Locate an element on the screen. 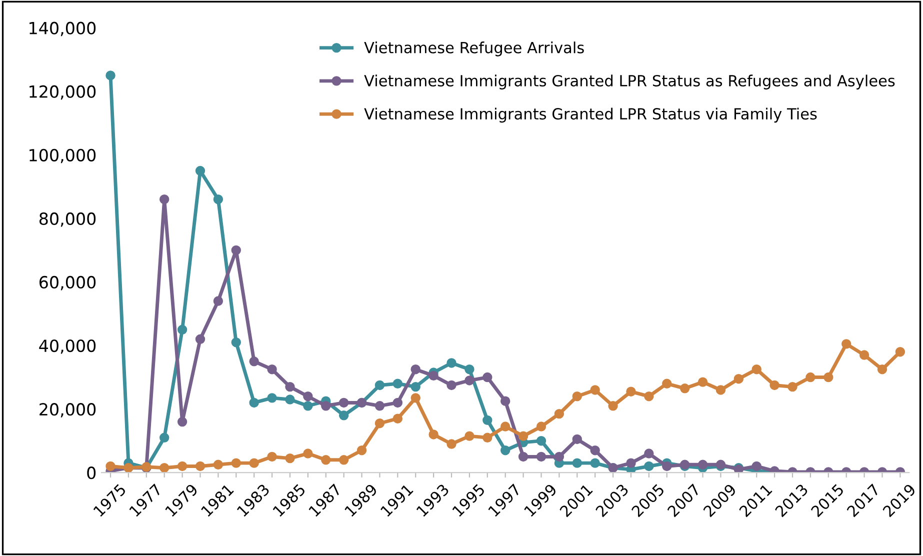 The width and height of the screenshot is (923, 556). y-tick-label: 20,000 is located at coordinates (68, 410).